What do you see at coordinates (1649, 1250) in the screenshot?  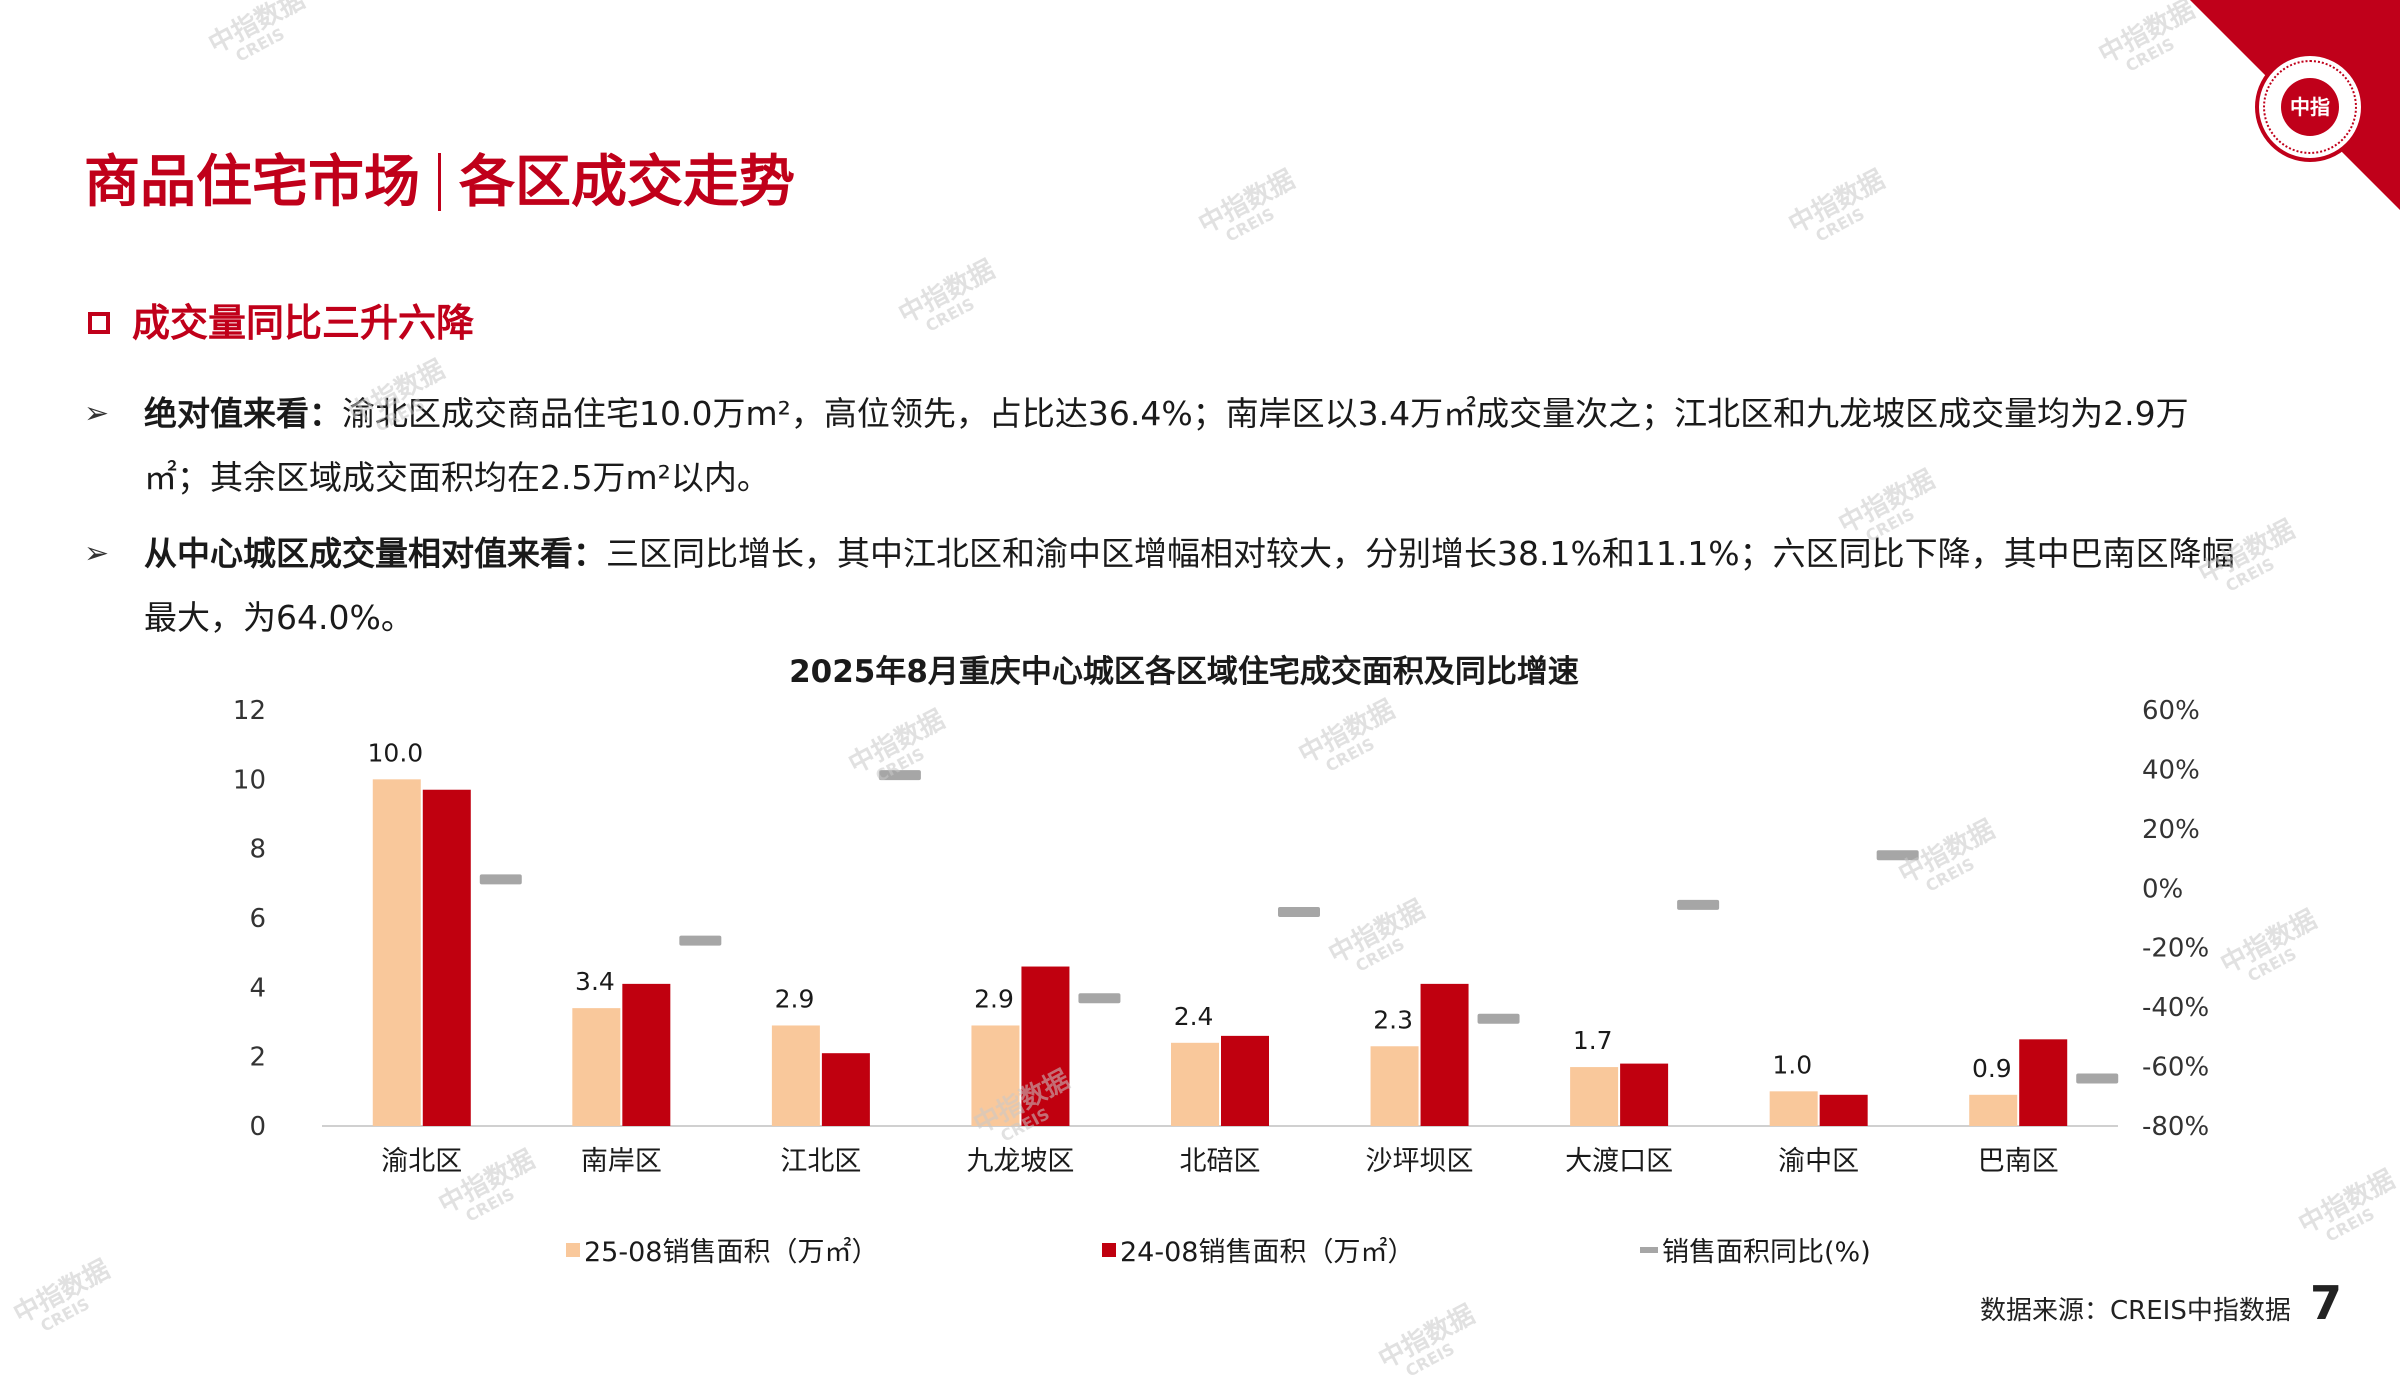 I see `legend-yoy-swatch` at bounding box center [1649, 1250].